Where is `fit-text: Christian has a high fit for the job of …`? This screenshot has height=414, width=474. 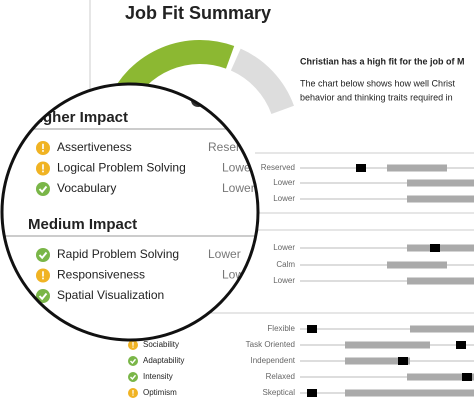
fit-text: Christian has a high fit for the job of … is located at coordinates (382, 61).